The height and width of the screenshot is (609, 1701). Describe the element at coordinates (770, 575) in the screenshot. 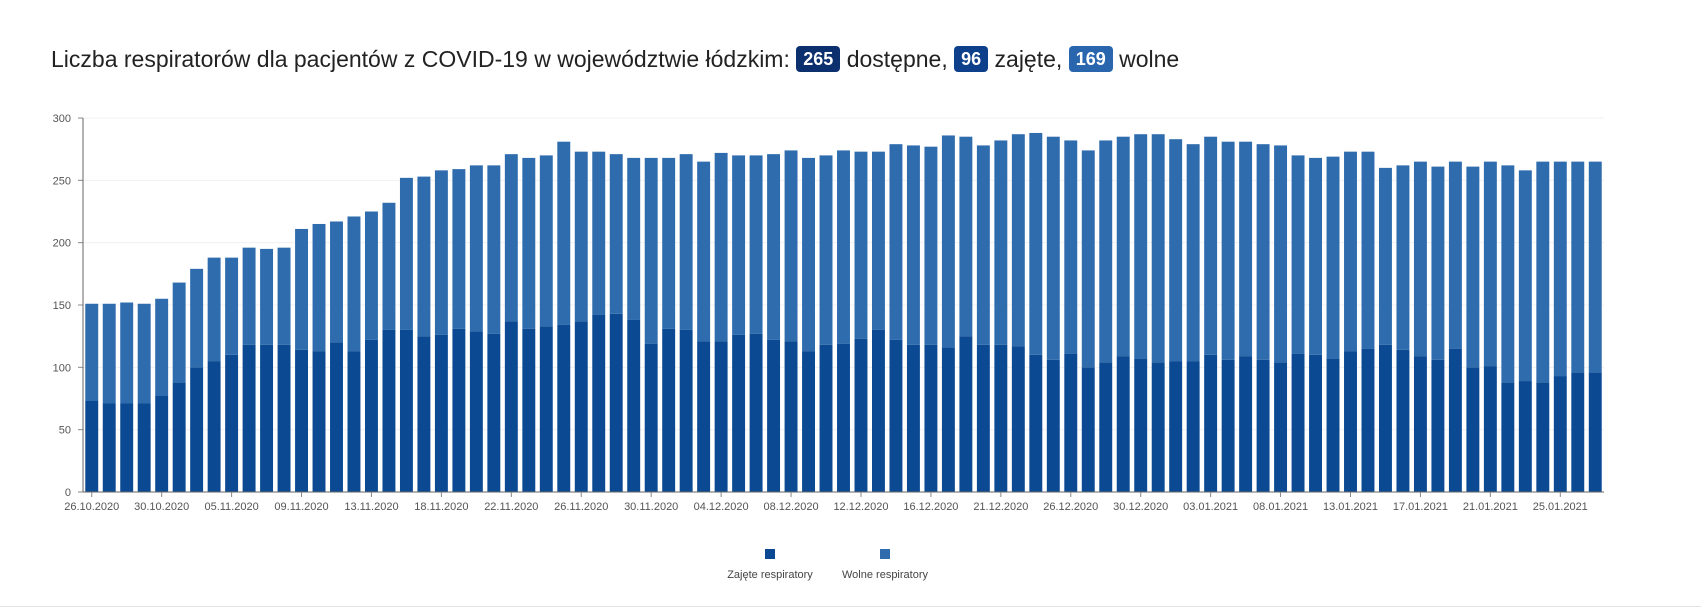

I see `legend-label-occupied: Zajęte respiratory` at that location.